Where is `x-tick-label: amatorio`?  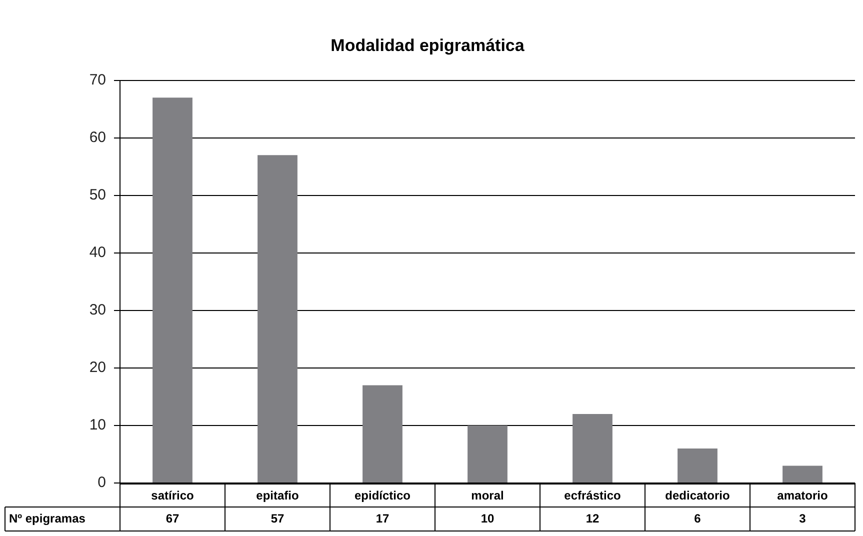
x-tick-label: amatorio is located at coordinates (802, 495).